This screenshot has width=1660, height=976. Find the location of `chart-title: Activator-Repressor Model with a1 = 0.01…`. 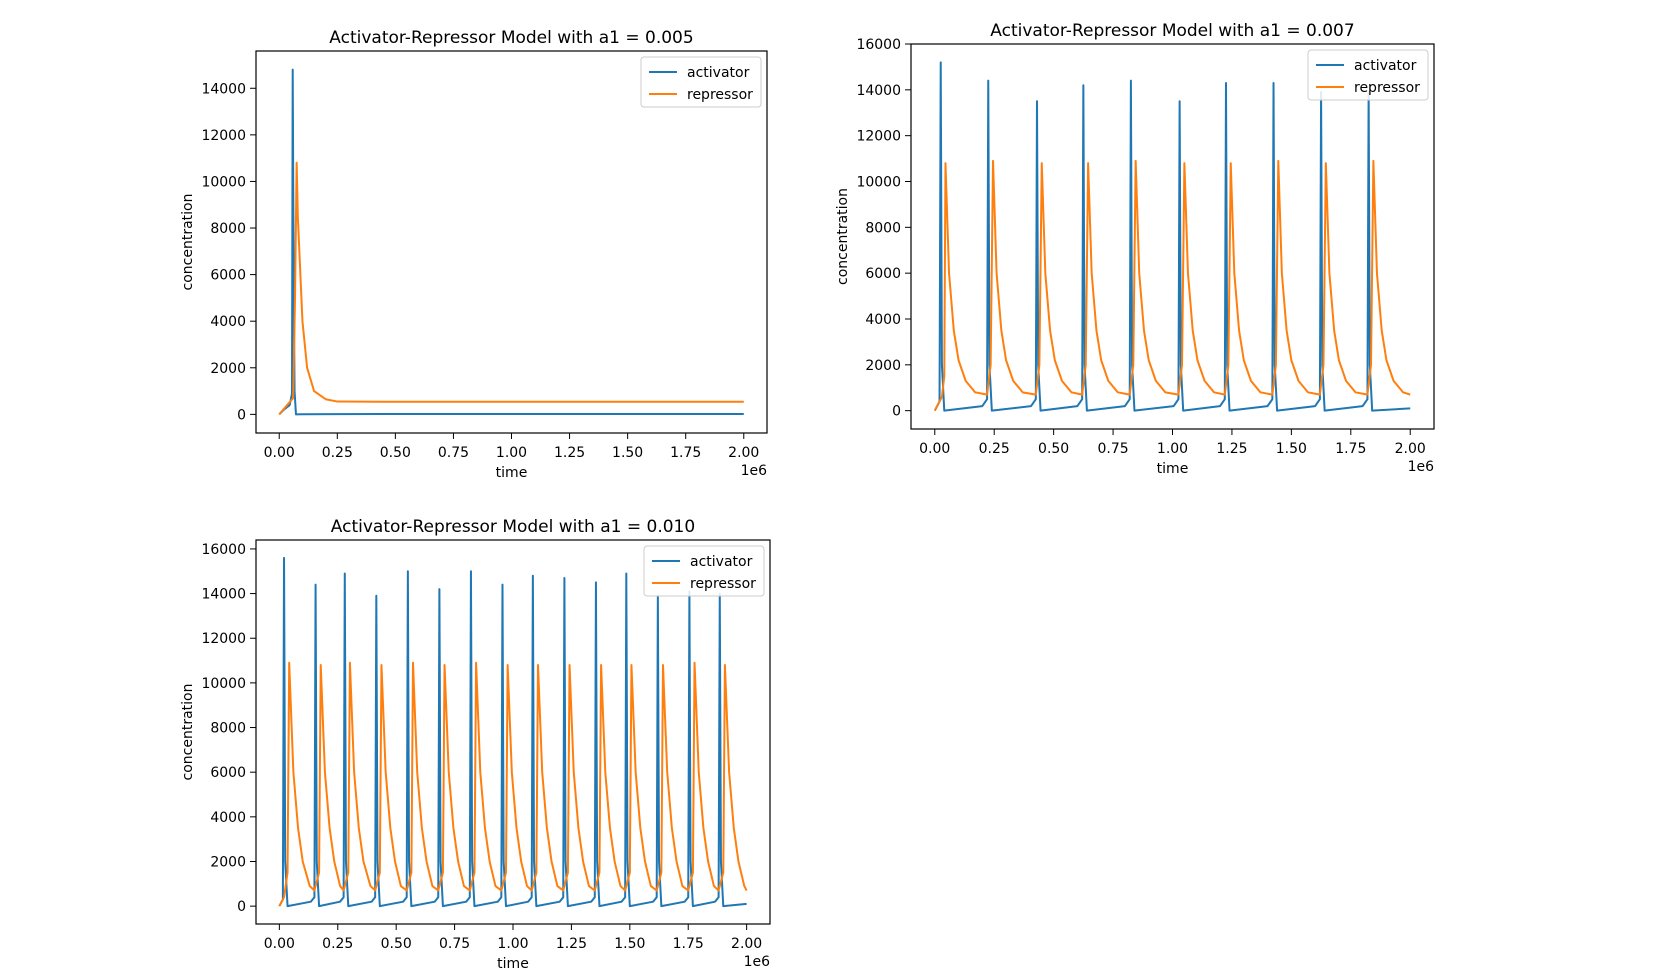

chart-title: Activator-Repressor Model with a1 = 0.01… is located at coordinates (513, 527).